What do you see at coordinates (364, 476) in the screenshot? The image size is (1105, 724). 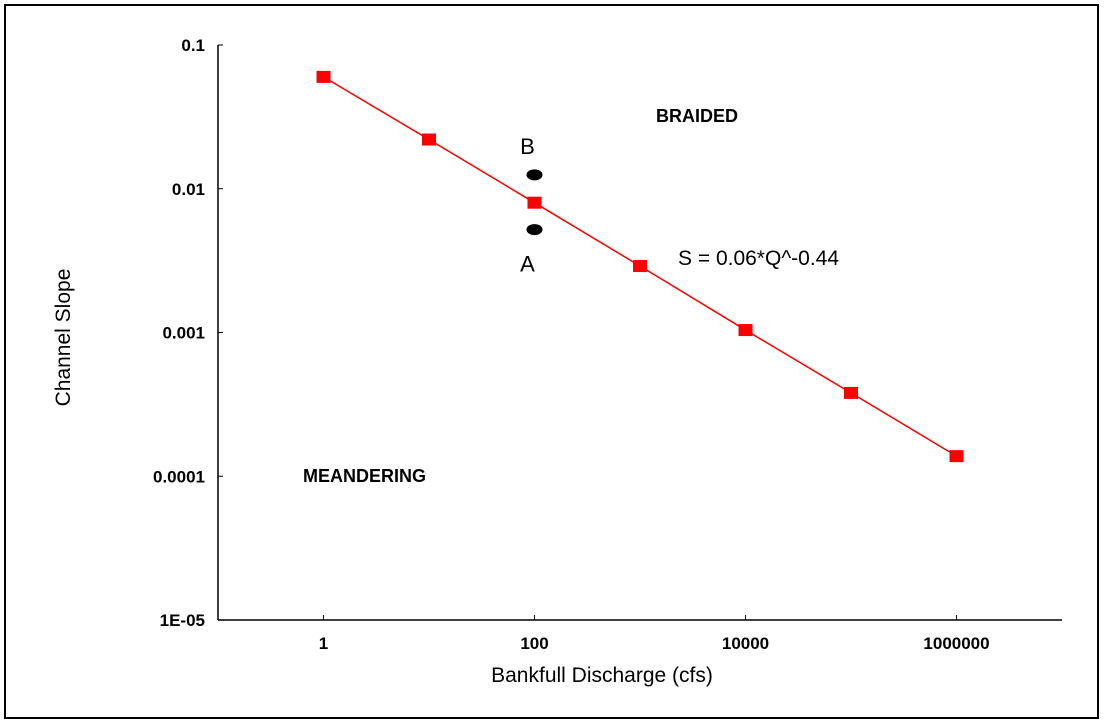 I see `meandering-annotation: MEANDERING` at bounding box center [364, 476].